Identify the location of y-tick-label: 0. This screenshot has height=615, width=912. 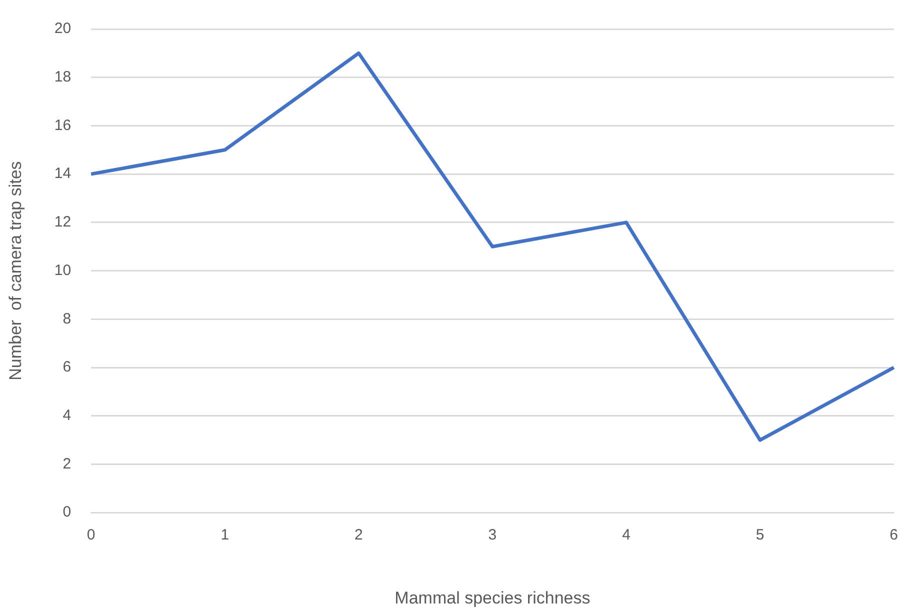
(67, 512).